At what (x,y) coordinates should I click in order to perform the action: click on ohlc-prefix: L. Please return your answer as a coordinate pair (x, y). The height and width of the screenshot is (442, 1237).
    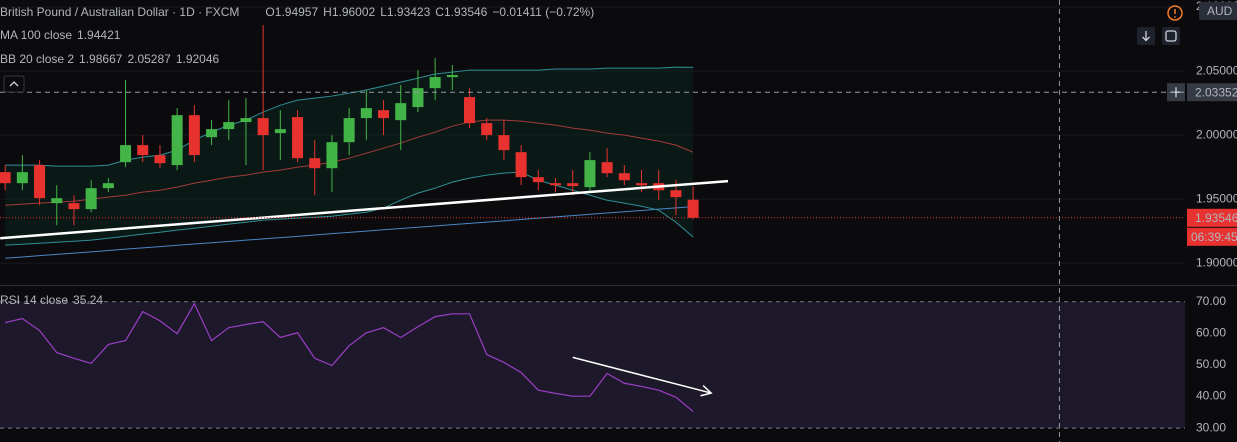
    Looking at the image, I should click on (383, 12).